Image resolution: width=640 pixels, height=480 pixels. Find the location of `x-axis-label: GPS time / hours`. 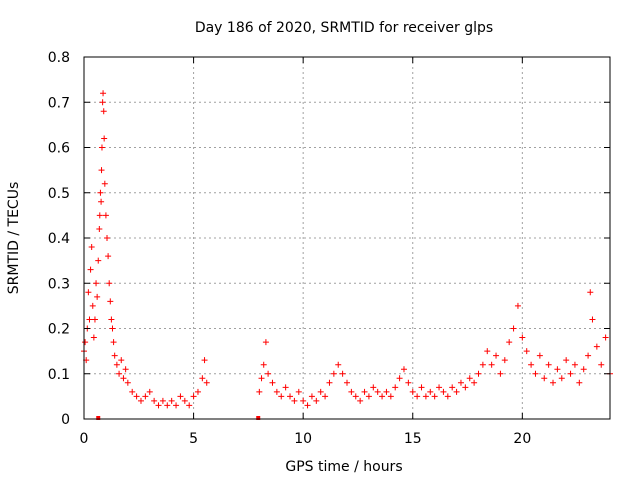

x-axis-label: GPS time / hours is located at coordinates (343, 467).